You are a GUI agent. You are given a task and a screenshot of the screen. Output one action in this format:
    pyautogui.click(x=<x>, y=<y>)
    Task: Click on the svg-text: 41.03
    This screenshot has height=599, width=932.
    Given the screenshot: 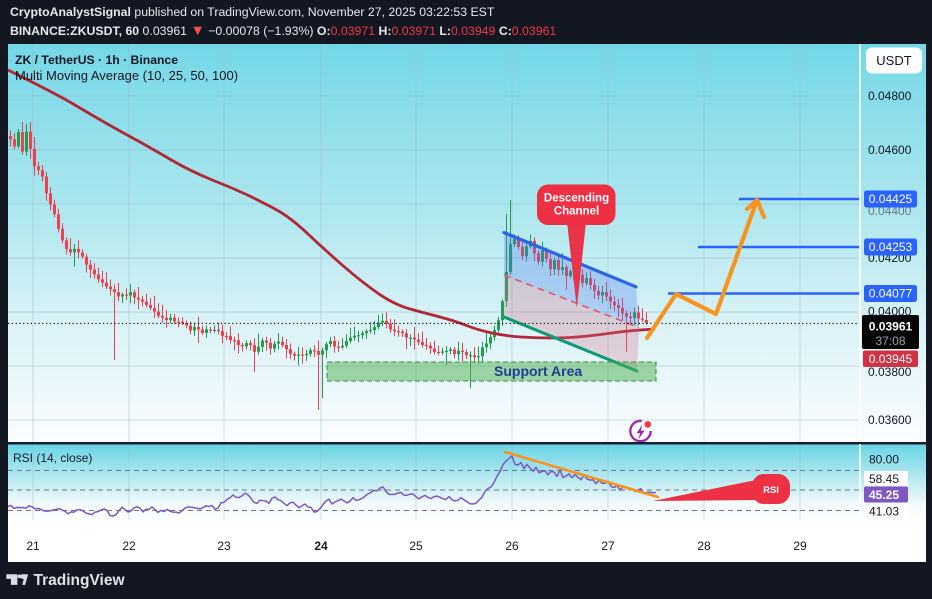 What is the action you would take?
    pyautogui.click(x=884, y=512)
    